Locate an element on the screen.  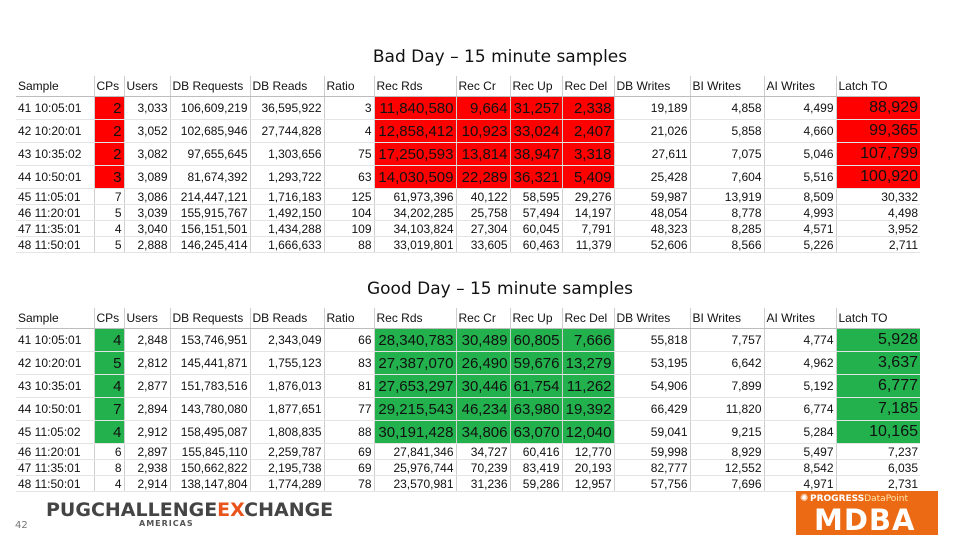
table-cell: 7,075 is located at coordinates (726, 154).